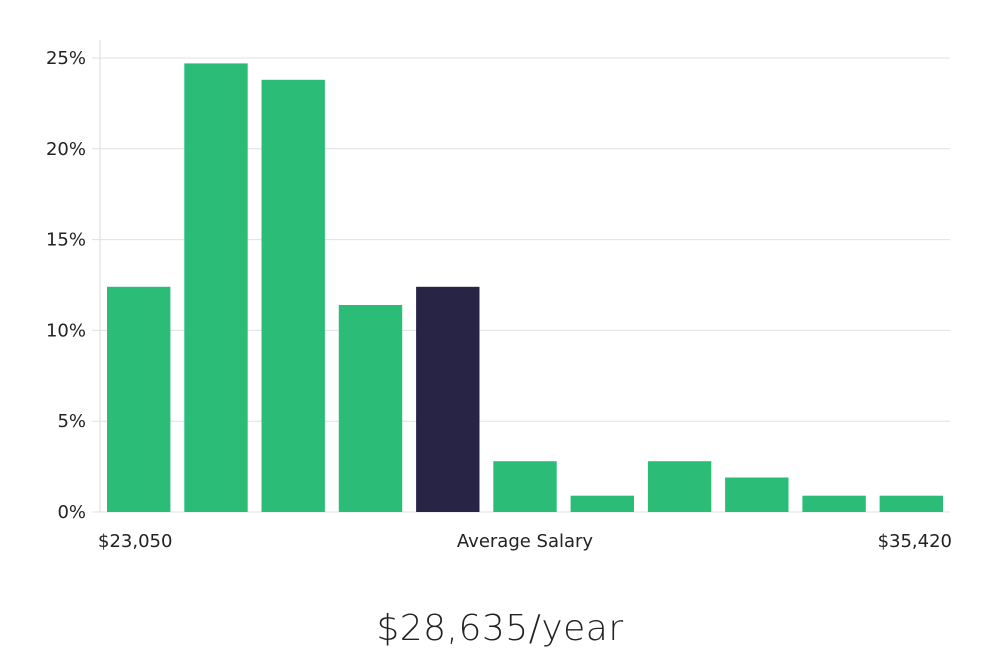  Describe the element at coordinates (525, 541) in the screenshot. I see `x-axis-title: Average Salary` at that location.